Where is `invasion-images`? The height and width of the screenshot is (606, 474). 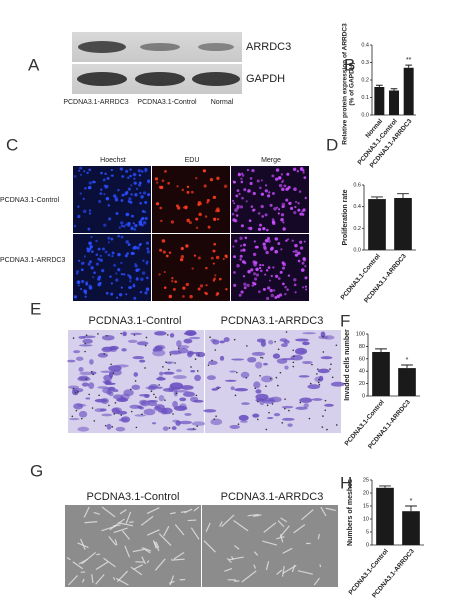 invasion-images is located at coordinates (206, 381).